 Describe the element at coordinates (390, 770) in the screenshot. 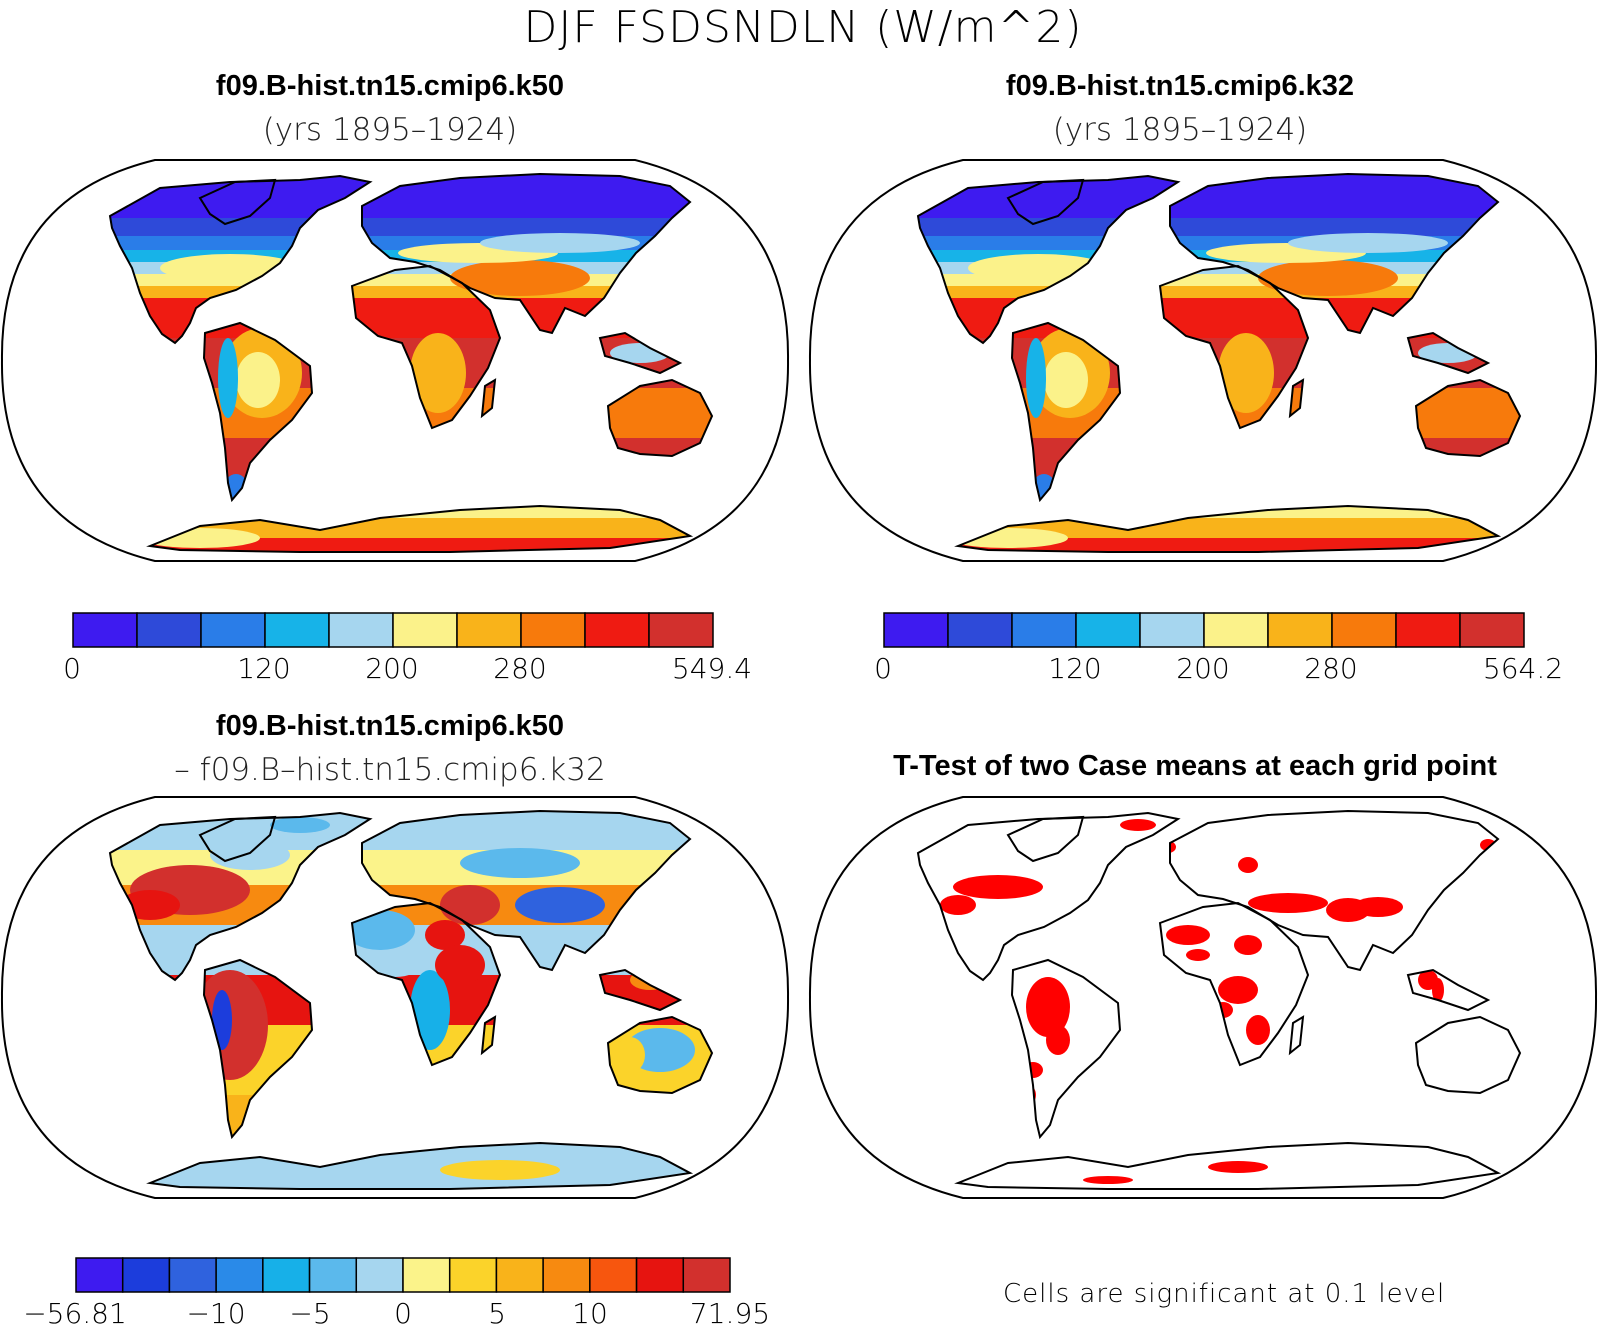

I see `panel-diff-subtitle: – f09.B–hist.tn15.cmip6.k32` at that location.